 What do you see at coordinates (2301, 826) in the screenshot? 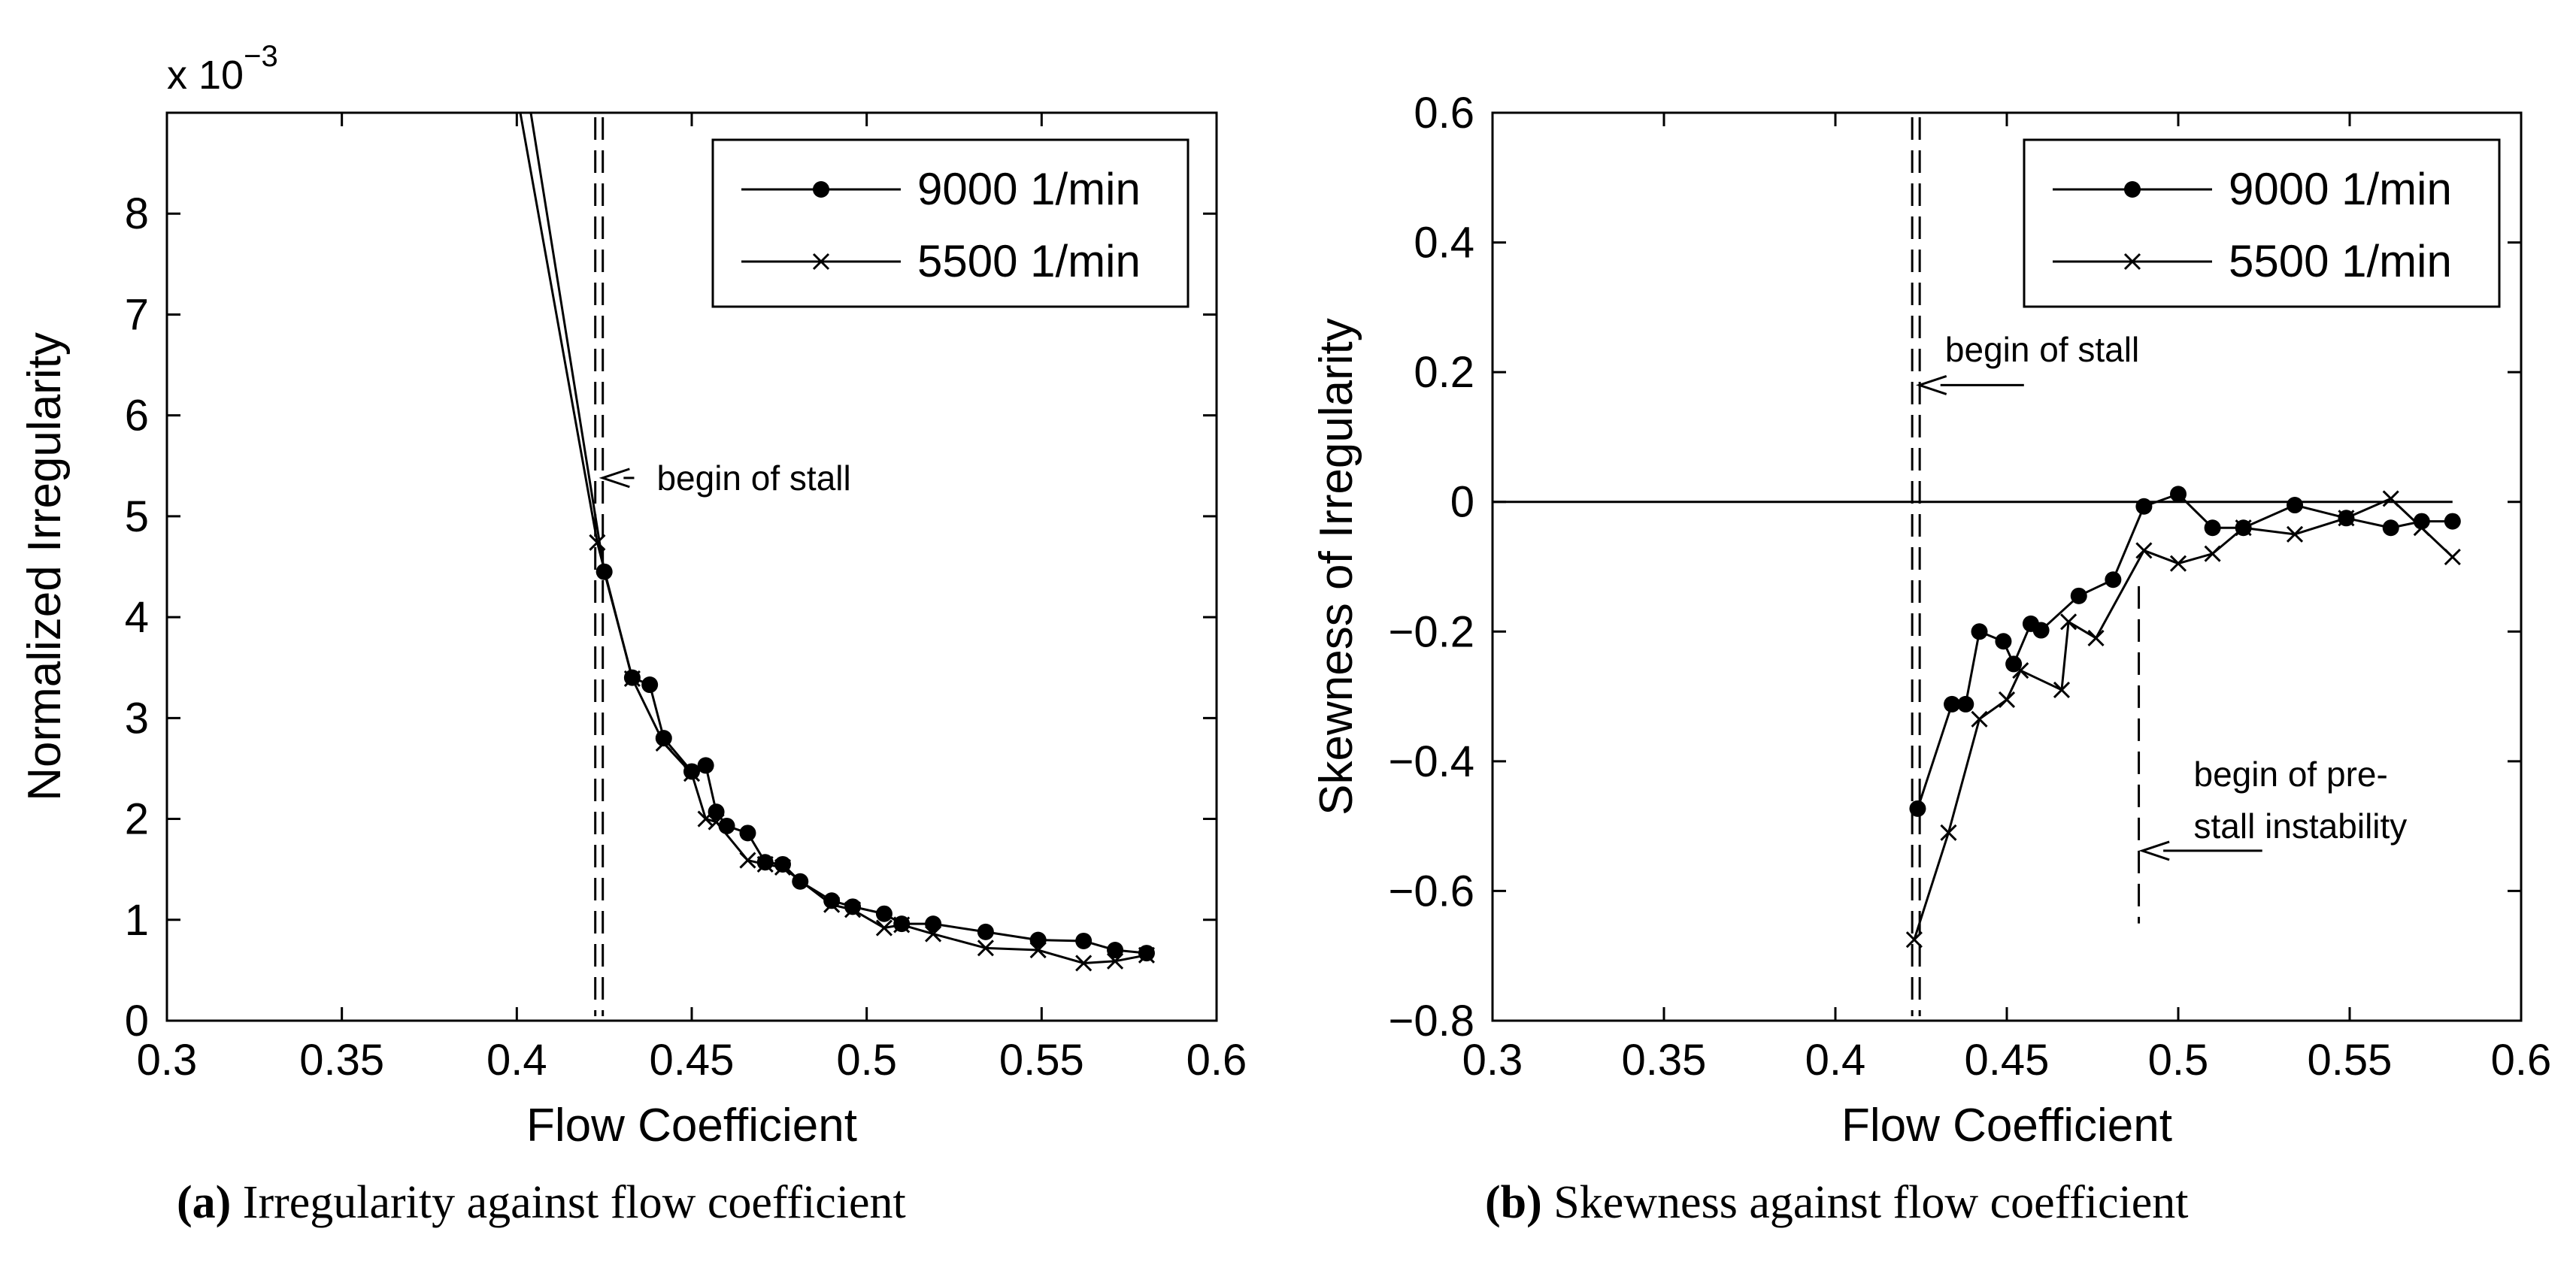
I see `annotation-text: stall instability` at bounding box center [2301, 826].